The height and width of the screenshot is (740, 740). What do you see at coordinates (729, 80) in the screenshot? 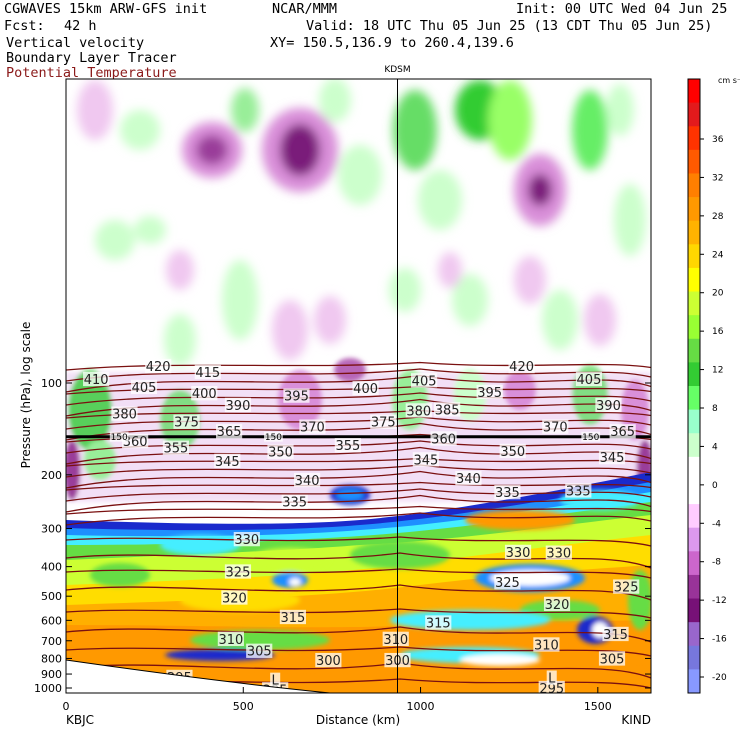
I see `colorbar-unit: cm s⁻¹` at bounding box center [729, 80].